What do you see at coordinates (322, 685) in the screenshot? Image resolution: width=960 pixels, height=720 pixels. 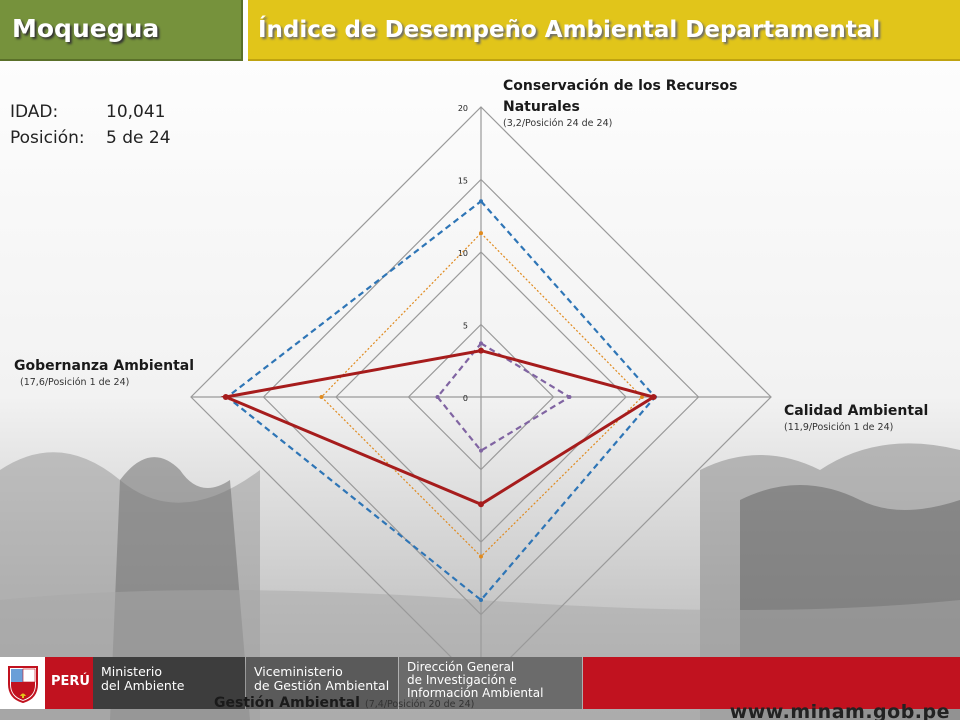 I see `footer-vice-line-2: de Gestión Ambiental` at bounding box center [322, 685].